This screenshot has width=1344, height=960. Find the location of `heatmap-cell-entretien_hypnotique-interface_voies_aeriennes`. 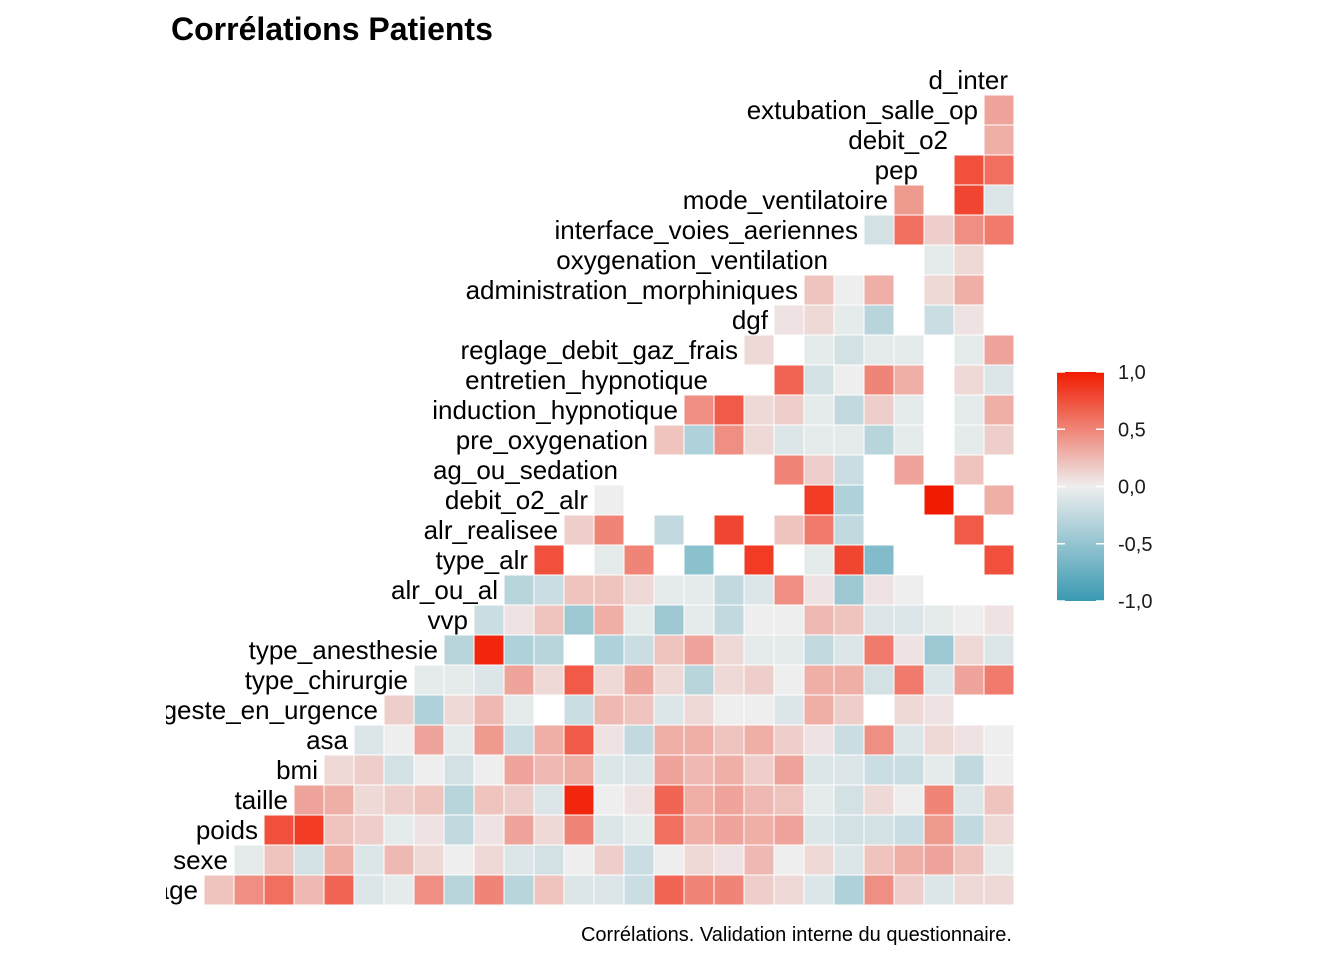

heatmap-cell-entretien_hypnotique-interface_voies_aeriennes is located at coordinates (849, 380).